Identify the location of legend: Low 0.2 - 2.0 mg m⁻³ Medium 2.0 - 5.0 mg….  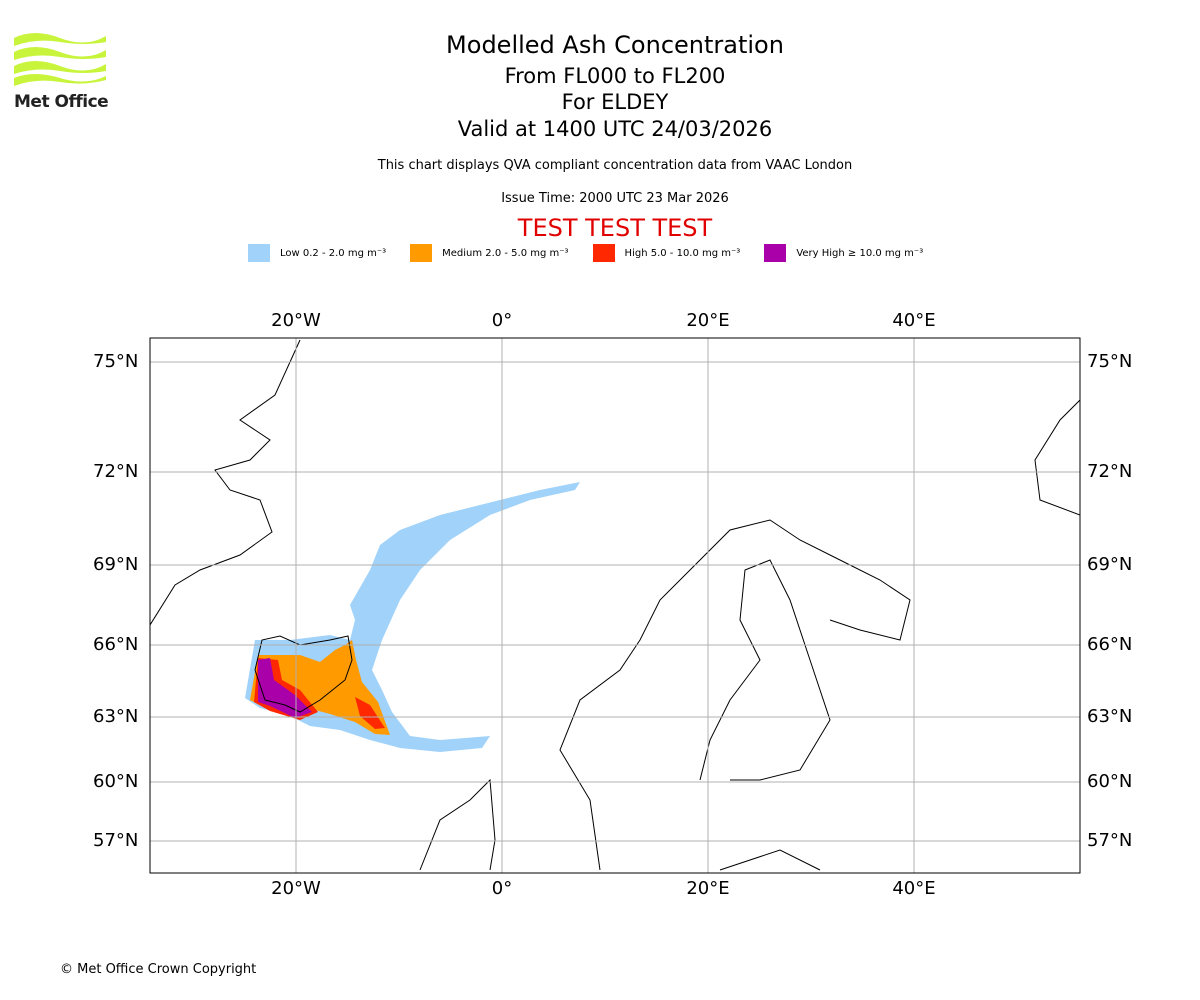
(597, 253).